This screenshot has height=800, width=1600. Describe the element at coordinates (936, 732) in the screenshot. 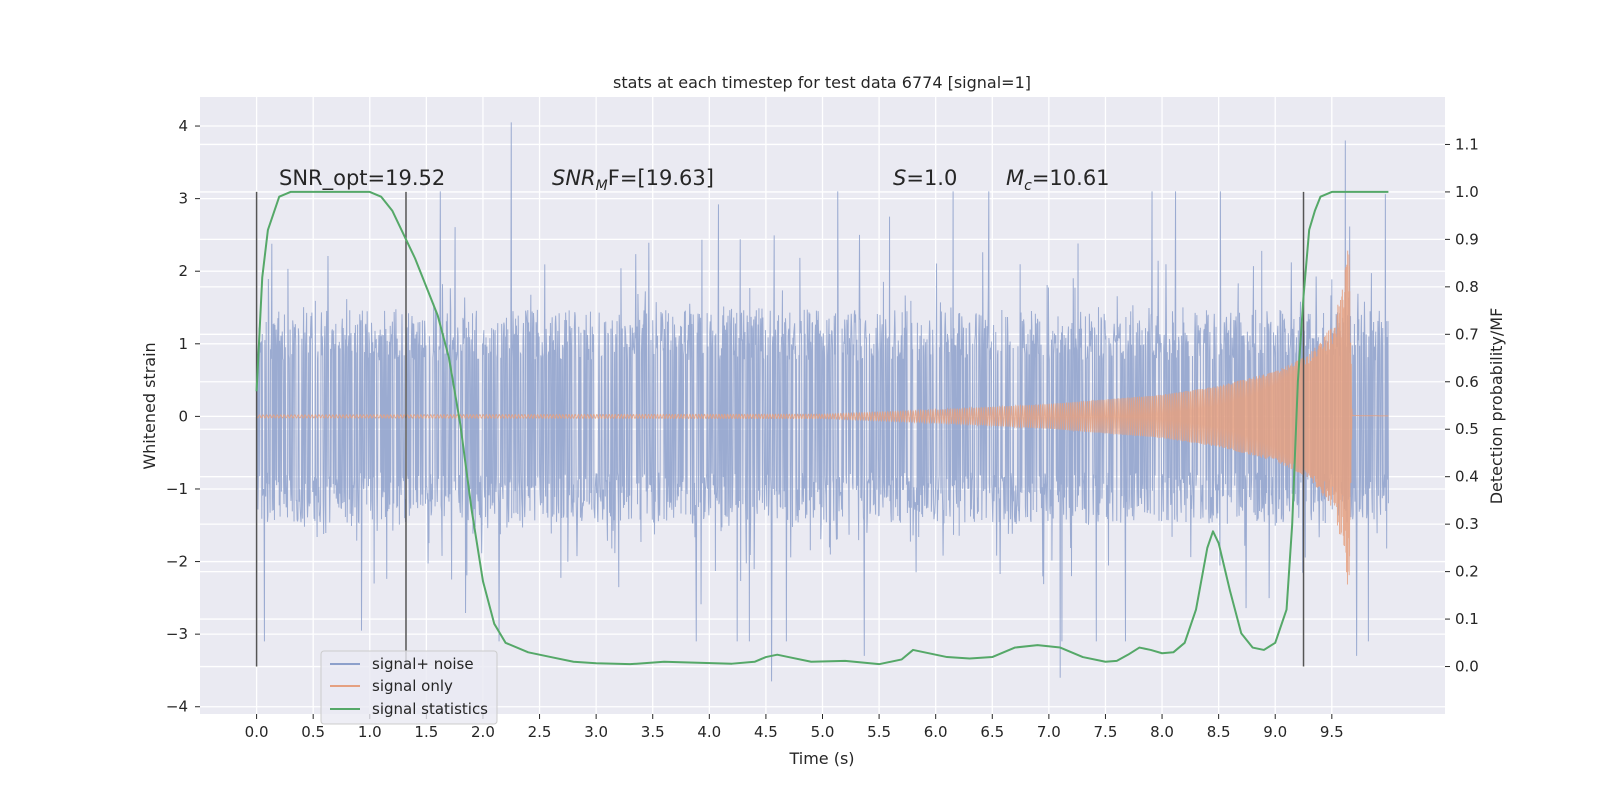

I see `x-tick-label-12: 6.0` at that location.